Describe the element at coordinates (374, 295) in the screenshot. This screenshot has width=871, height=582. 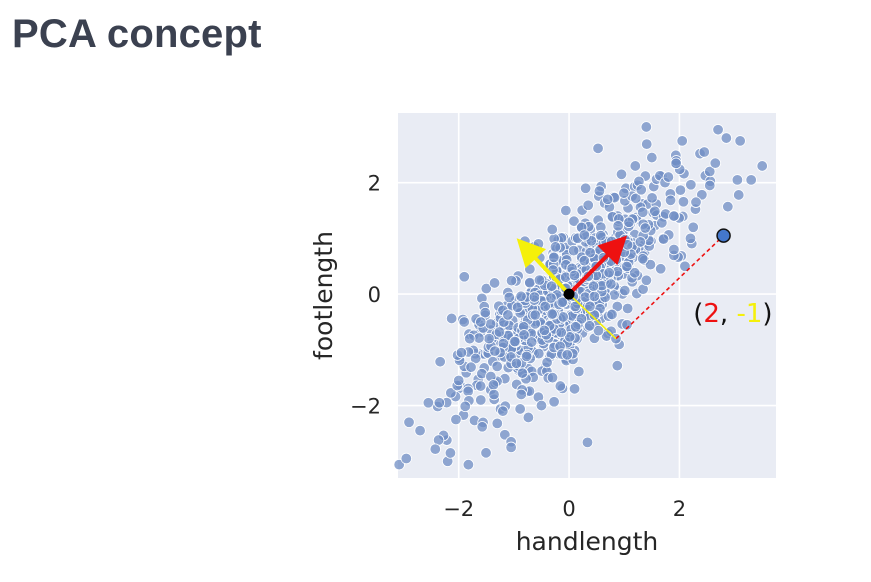
I see `y-tick-label: 0` at that location.